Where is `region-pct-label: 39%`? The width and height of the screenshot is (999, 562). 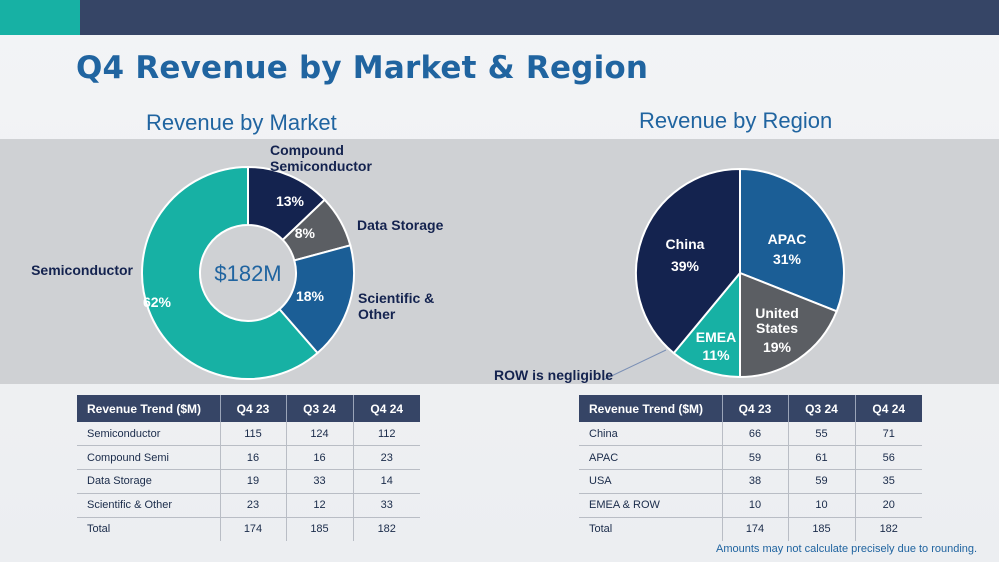 region-pct-label: 39% is located at coordinates (685, 266).